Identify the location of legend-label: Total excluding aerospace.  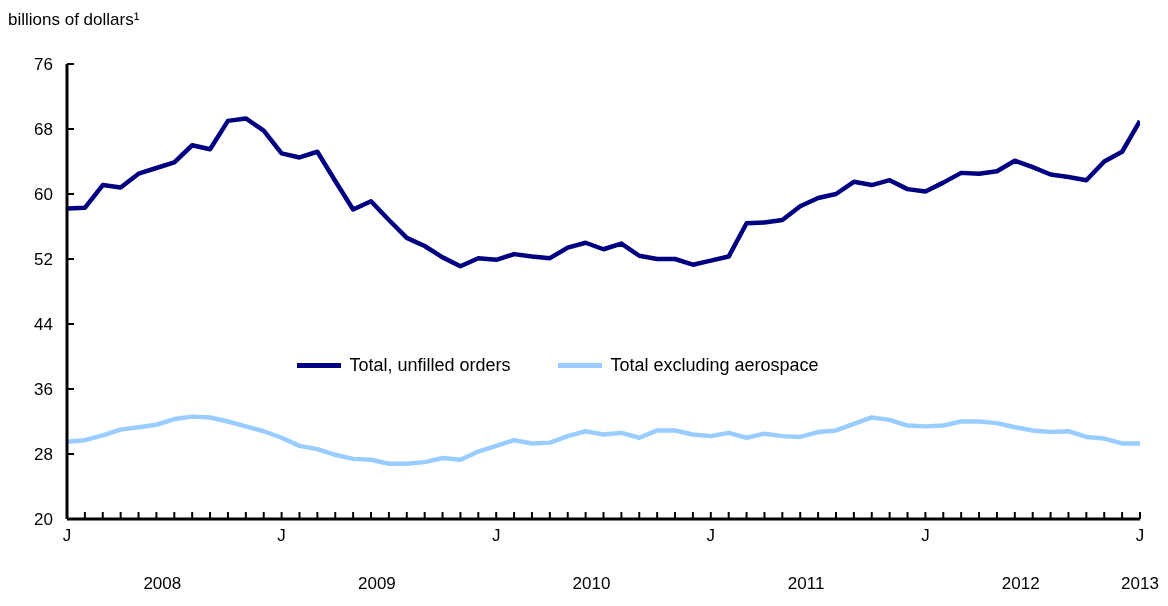
(714, 365).